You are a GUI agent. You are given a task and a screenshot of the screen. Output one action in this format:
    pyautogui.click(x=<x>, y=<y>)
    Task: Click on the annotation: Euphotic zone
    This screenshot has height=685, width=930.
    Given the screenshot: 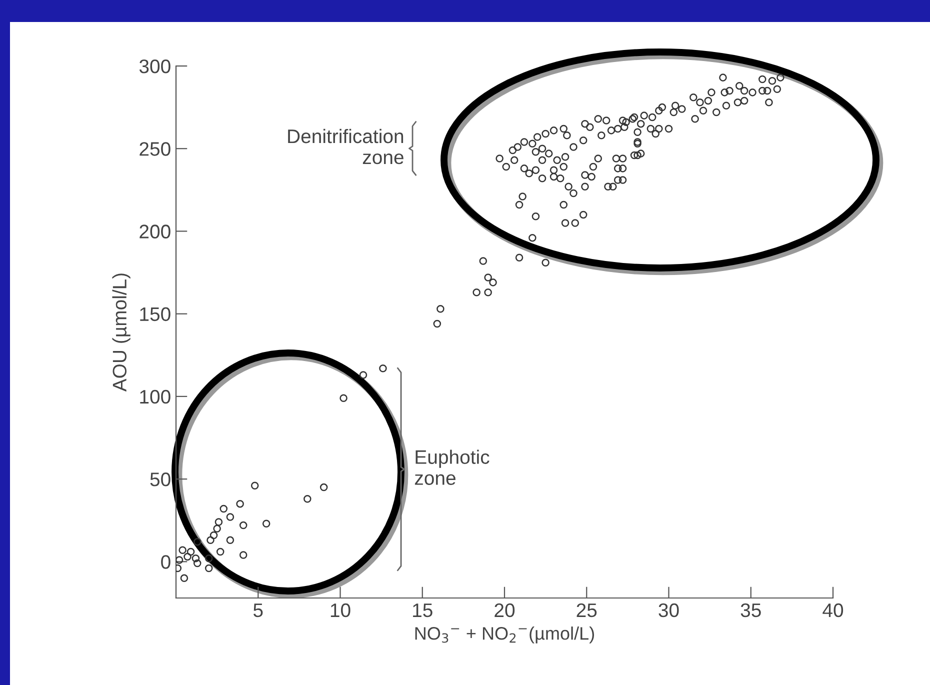 What is the action you would take?
    pyautogui.click(x=452, y=467)
    